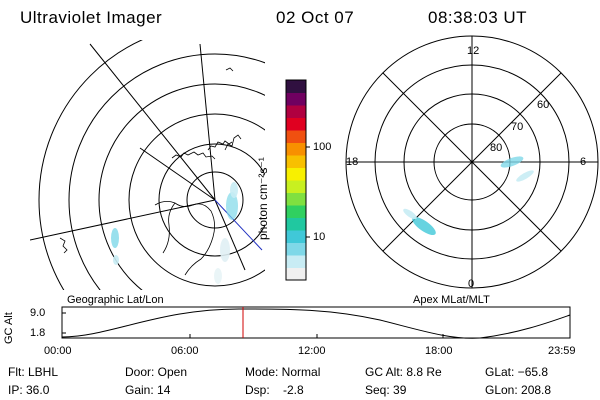 The height and width of the screenshot is (400, 600). I want to click on geographic-map-label: Geographic Lat/Lon, so click(115, 300).